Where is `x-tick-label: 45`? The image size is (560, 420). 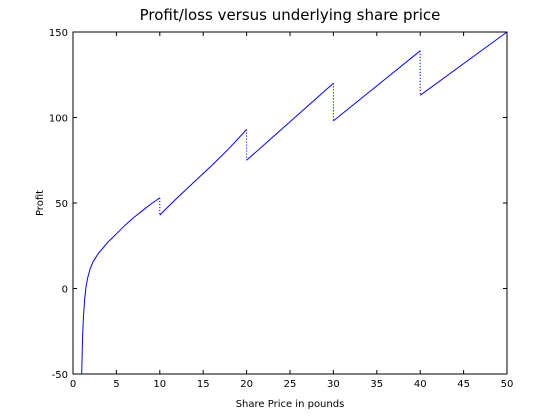 x-tick-label: 45 is located at coordinates (463, 384).